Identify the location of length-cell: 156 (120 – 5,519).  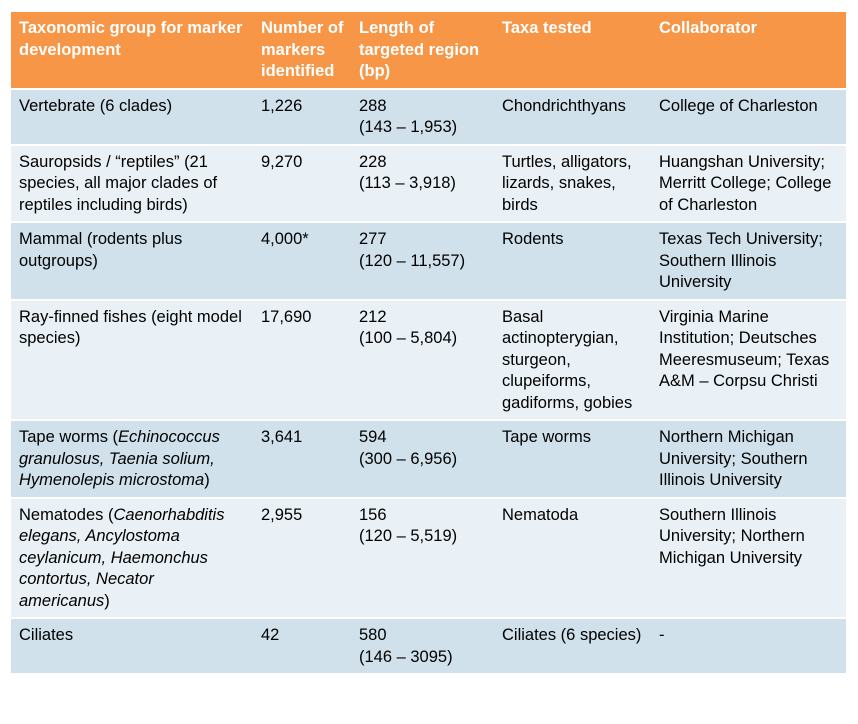
(422, 557).